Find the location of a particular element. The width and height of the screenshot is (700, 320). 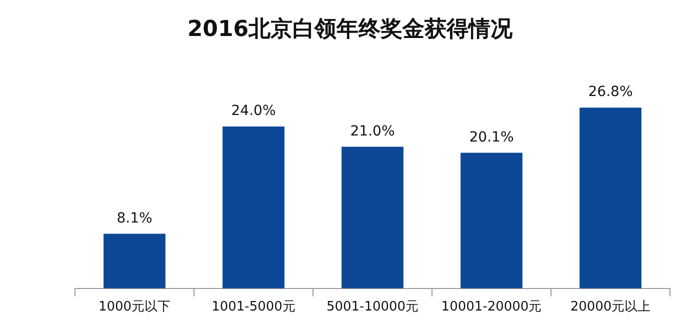

x-tick-label: 1001-5000元 is located at coordinates (254, 307).